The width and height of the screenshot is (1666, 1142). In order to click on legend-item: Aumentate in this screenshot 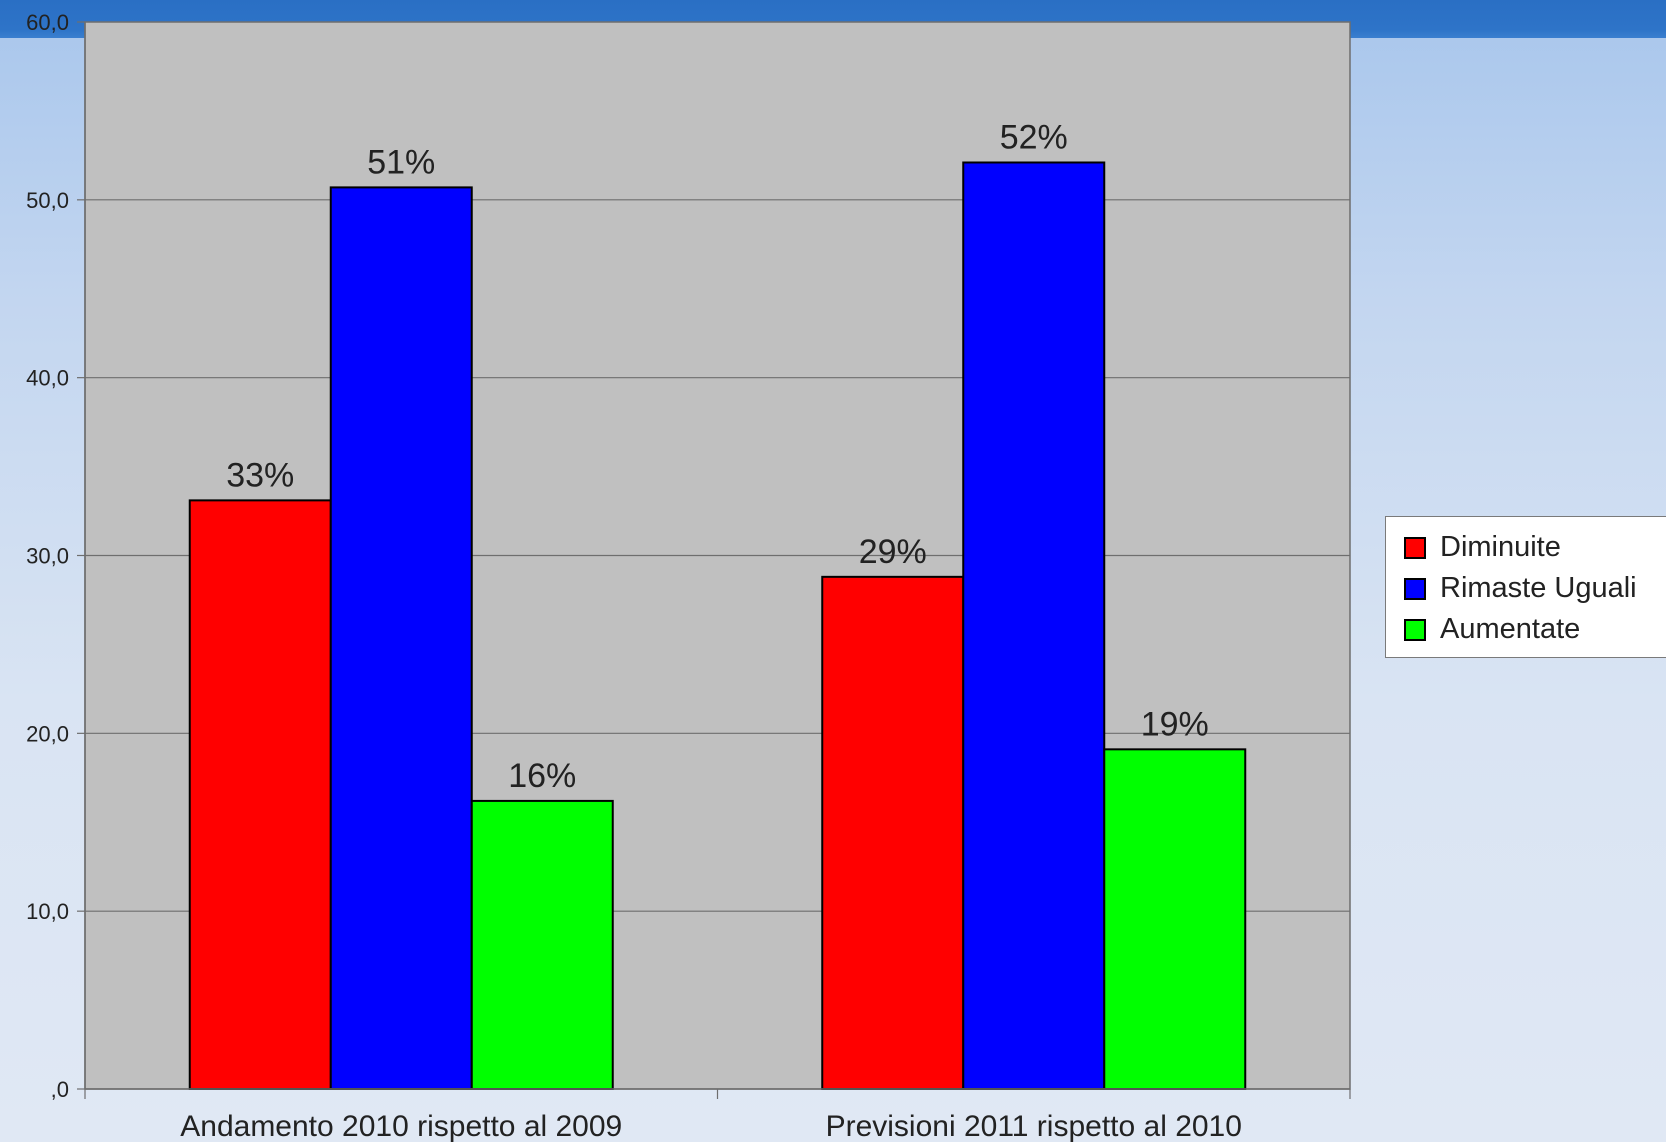, I will do `click(1535, 629)`.